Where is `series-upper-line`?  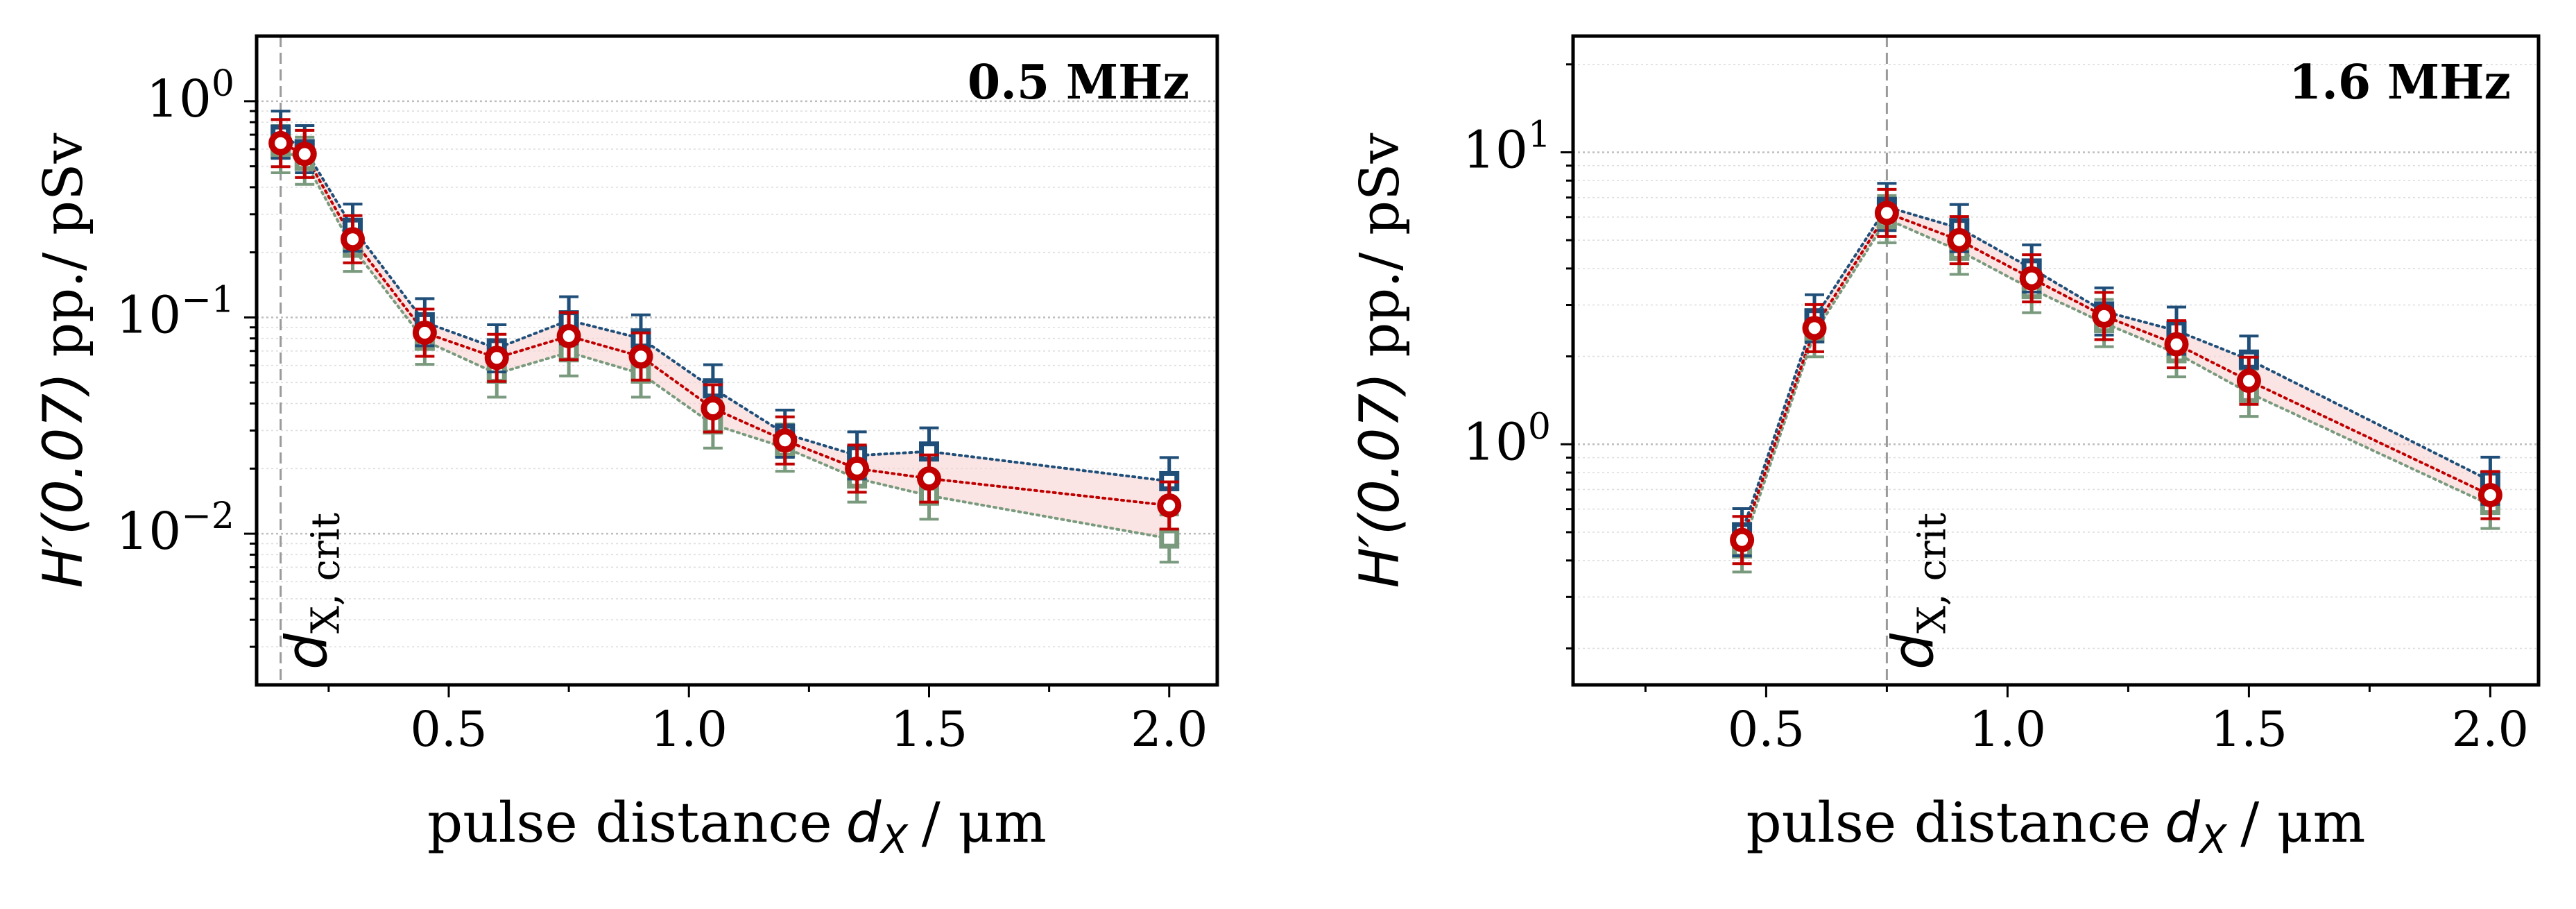
series-upper-line is located at coordinates (2116, 370).